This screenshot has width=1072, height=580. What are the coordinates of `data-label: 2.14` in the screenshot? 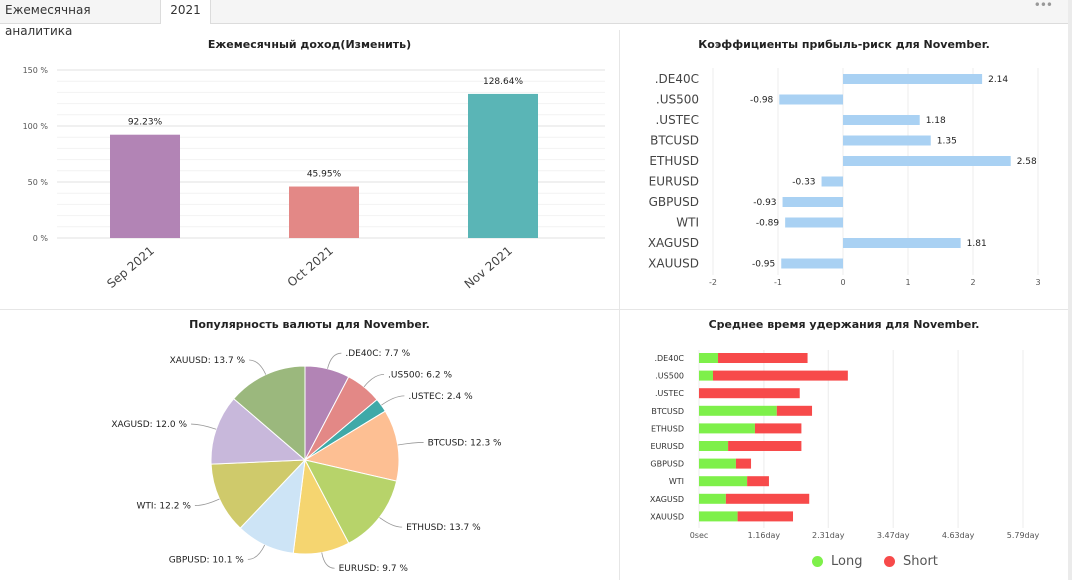 It's located at (998, 80).